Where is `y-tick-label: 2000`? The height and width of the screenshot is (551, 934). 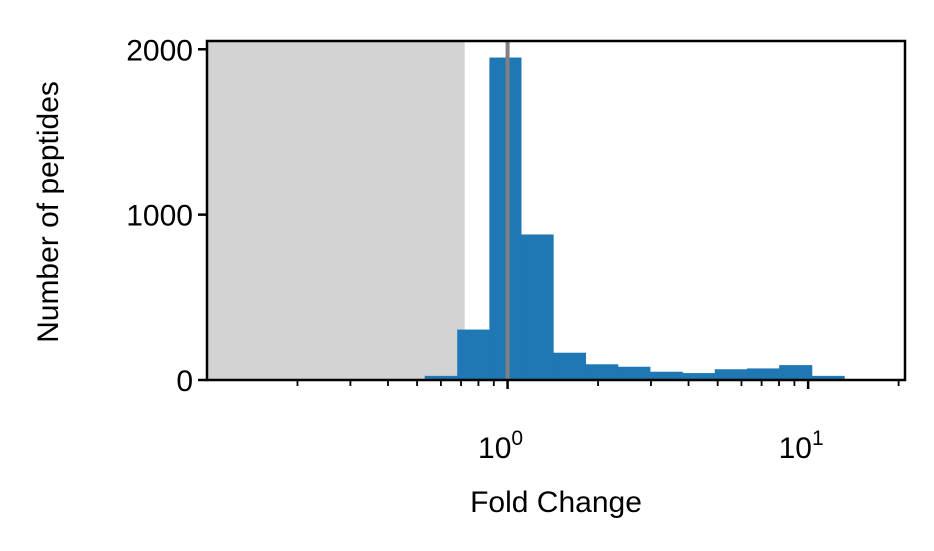 y-tick-label: 2000 is located at coordinates (159, 50).